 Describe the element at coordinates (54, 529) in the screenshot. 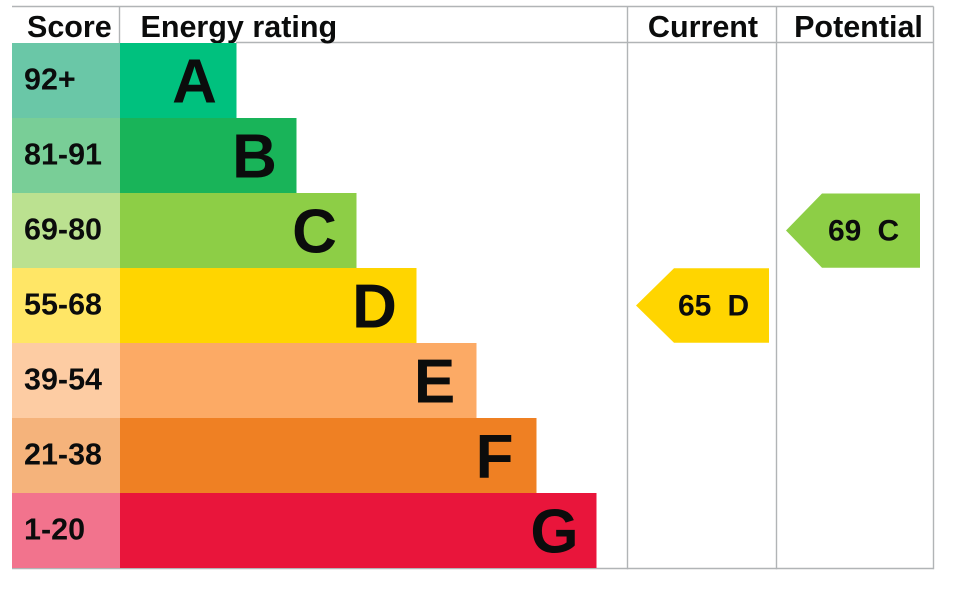

I see `svg-text: 1-20` at that location.